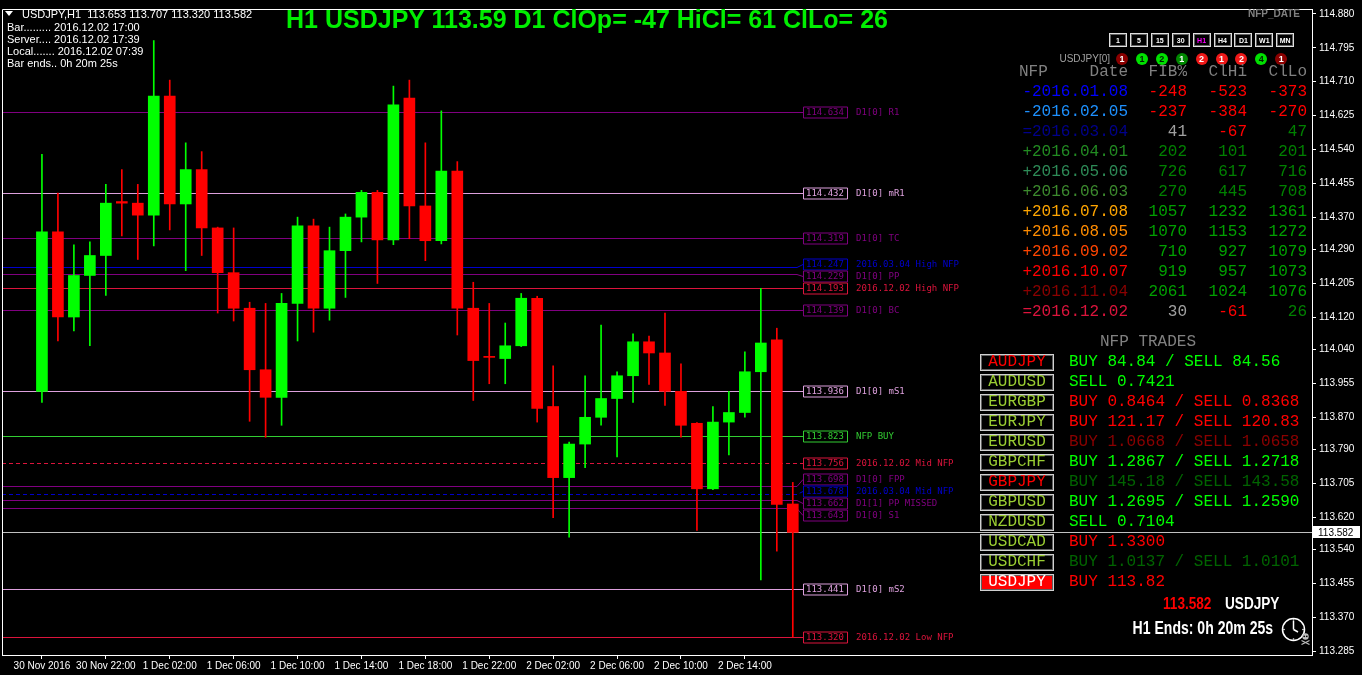 This screenshot has height=675, width=1362. Describe the element at coordinates (1227, 292) in the screenshot. I see `data-label: 1024` at that location.